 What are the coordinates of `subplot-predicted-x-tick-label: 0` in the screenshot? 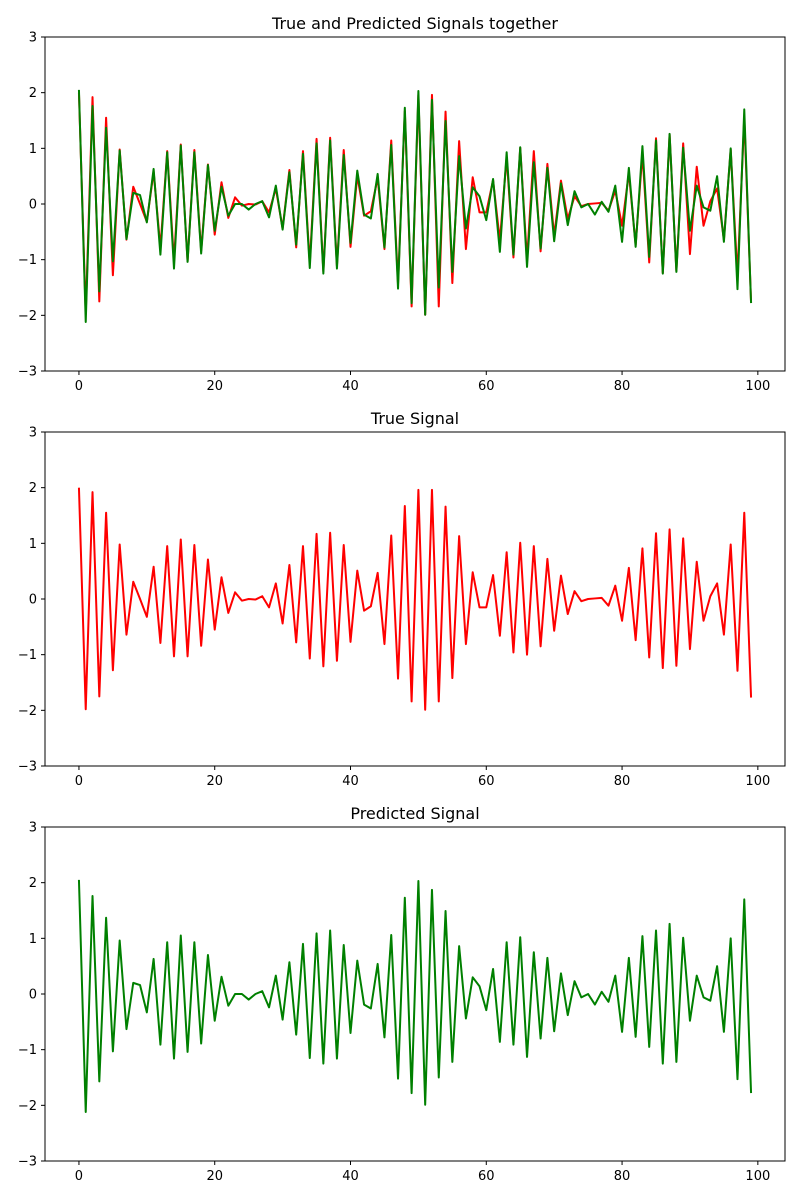 It's located at (79, 1176).